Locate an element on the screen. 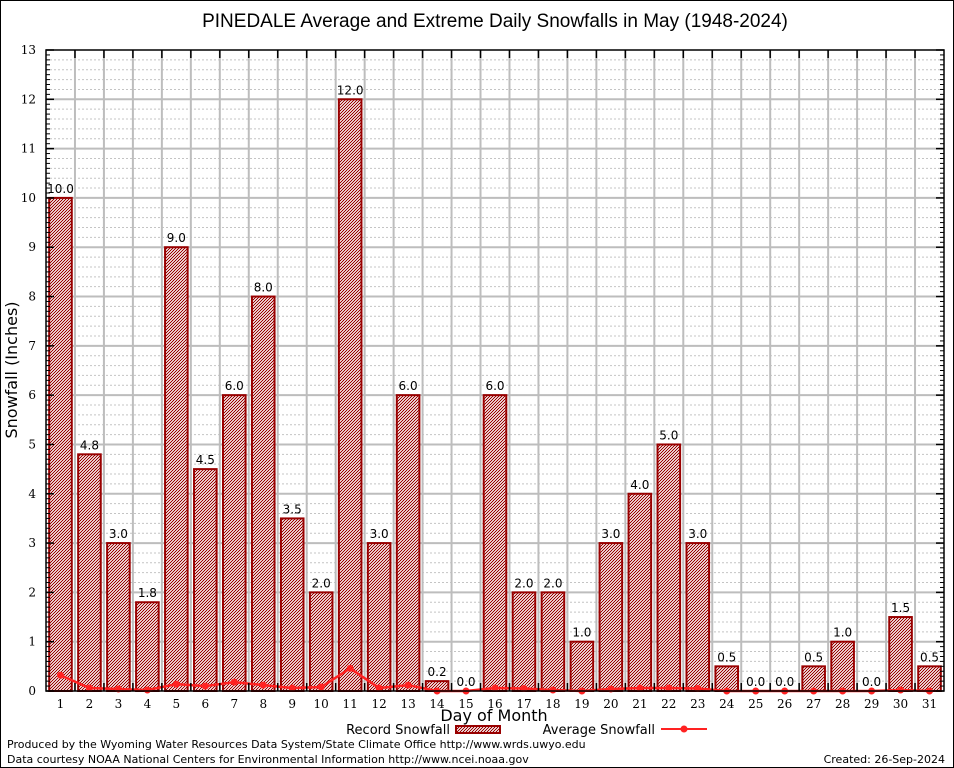 The height and width of the screenshot is (768, 954). x-tick-label: 24 is located at coordinates (727, 704).